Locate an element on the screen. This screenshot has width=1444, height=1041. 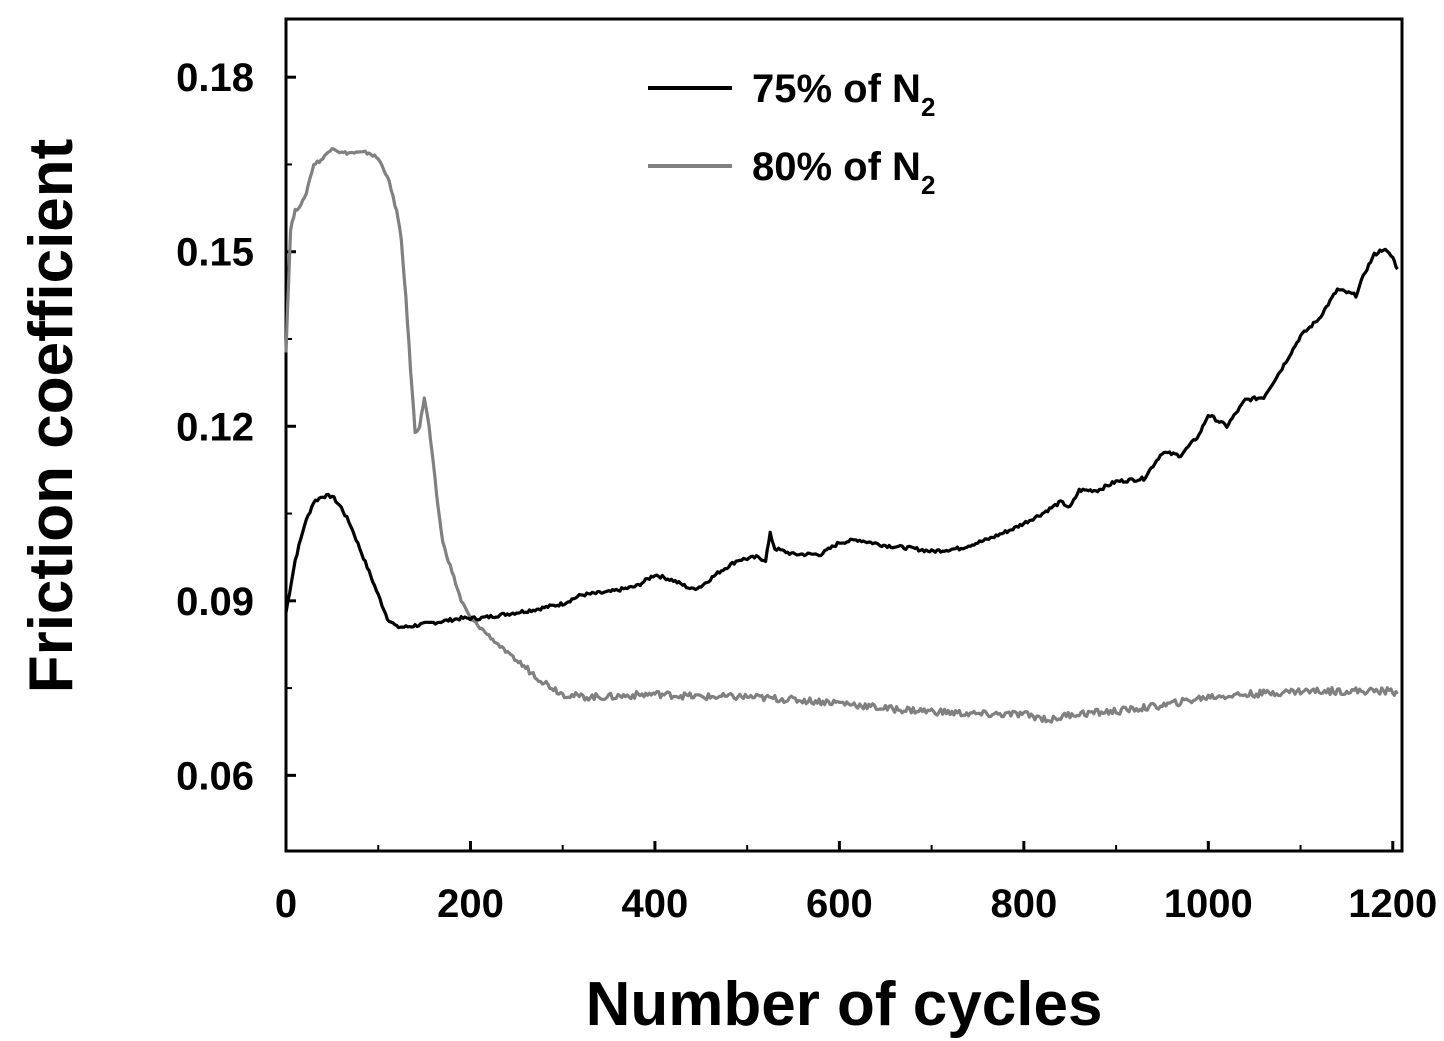
x-tick-label: 400 is located at coordinates (655, 904).